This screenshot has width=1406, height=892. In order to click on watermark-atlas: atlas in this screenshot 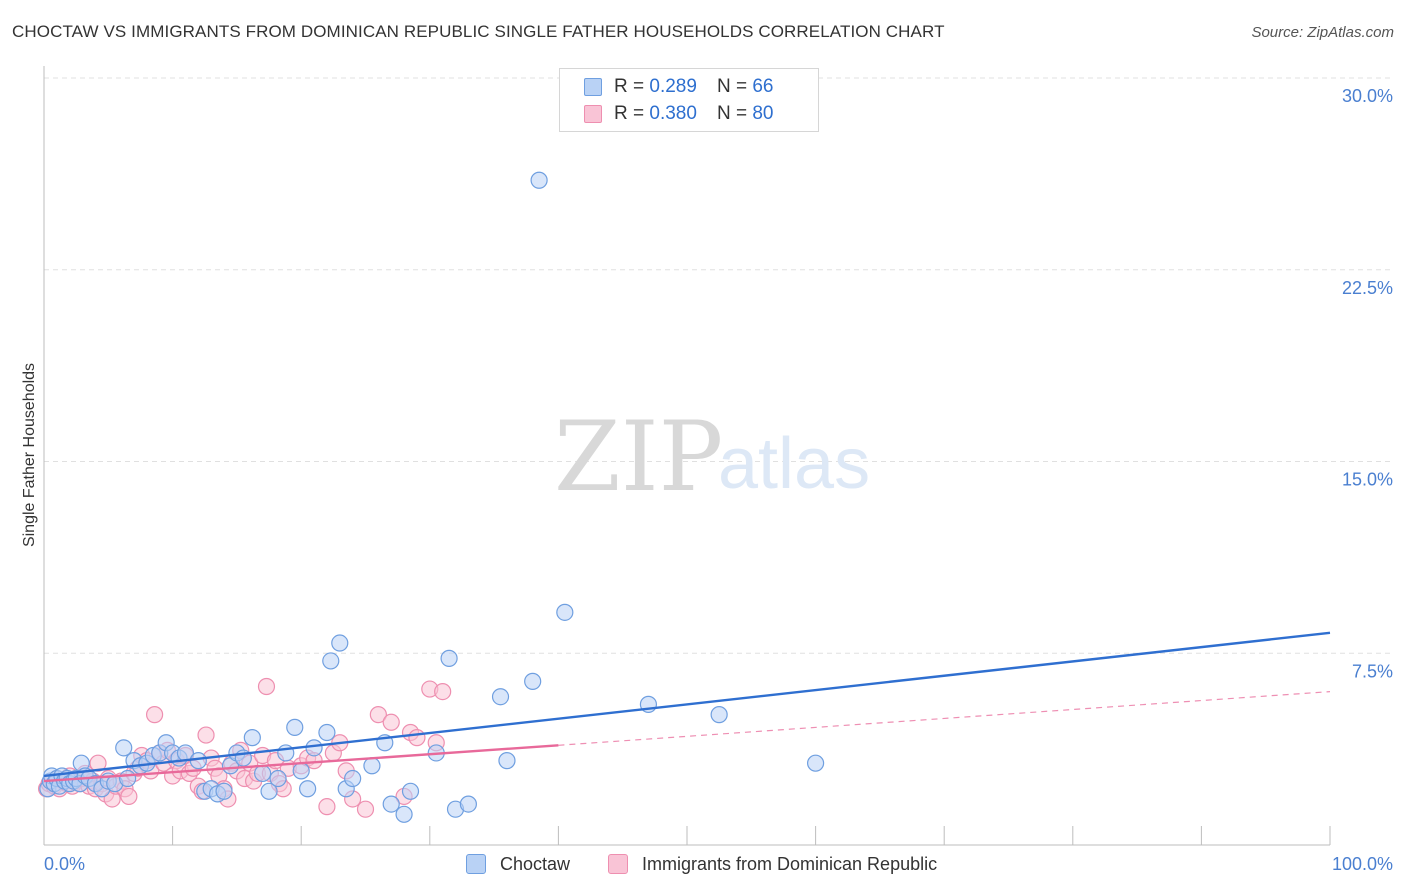, I will do `click(794, 464)`.